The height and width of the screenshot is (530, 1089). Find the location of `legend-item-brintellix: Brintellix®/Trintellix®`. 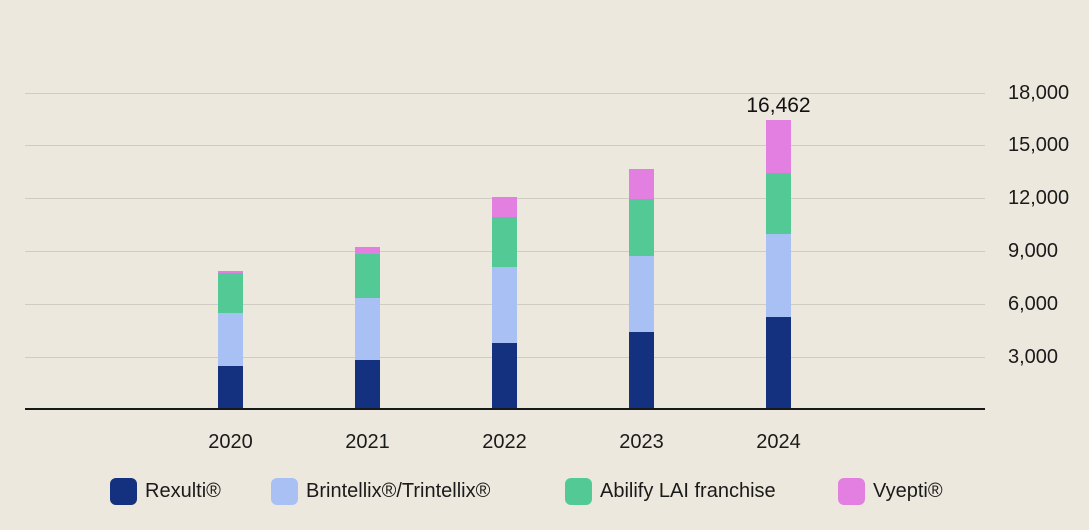

legend-item-brintellix: Brintellix®/Trintellix® is located at coordinates (380, 491).